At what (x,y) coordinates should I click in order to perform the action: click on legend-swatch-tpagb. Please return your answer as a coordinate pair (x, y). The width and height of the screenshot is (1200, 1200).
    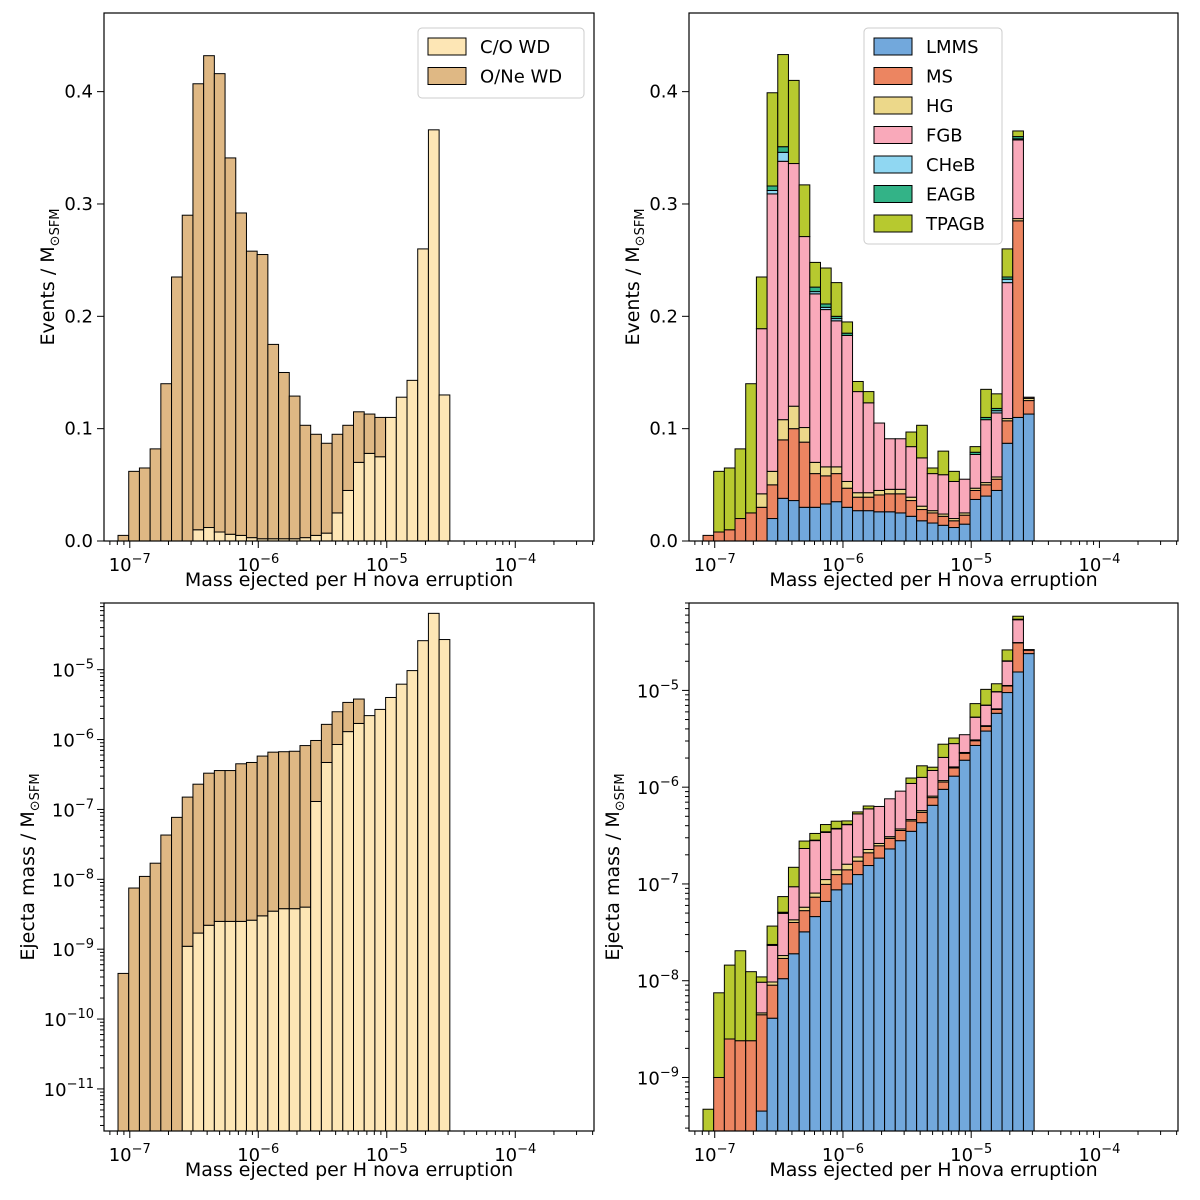
    Looking at the image, I should click on (893, 223).